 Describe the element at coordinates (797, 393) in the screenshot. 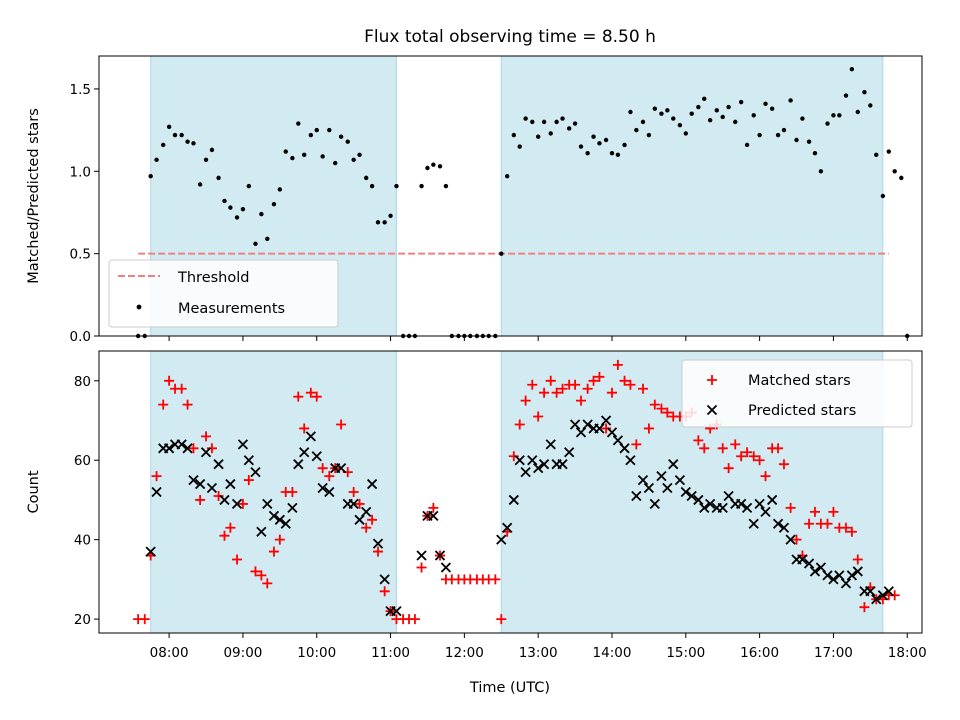

I see `bottom-legend: Matched stars Predicted stars` at that location.